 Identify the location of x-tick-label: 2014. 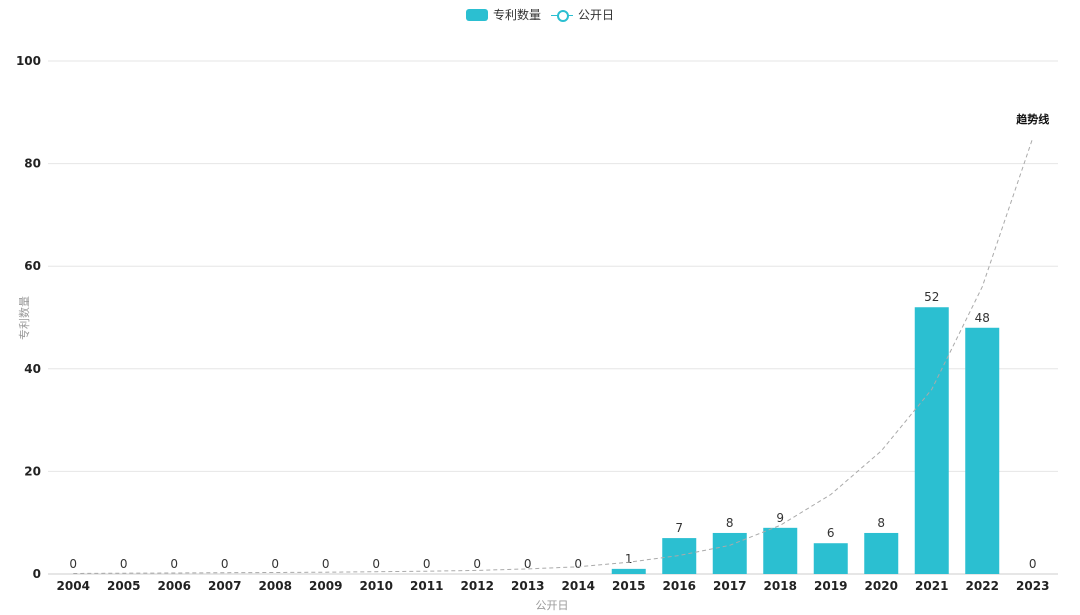
(578, 586).